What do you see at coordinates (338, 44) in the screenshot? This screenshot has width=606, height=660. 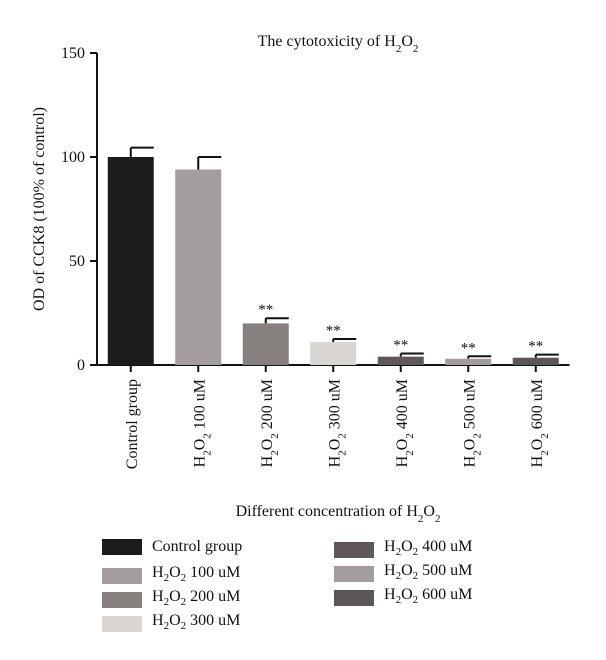 I see `chart-title: The cytotoxicity of H2O2` at bounding box center [338, 44].